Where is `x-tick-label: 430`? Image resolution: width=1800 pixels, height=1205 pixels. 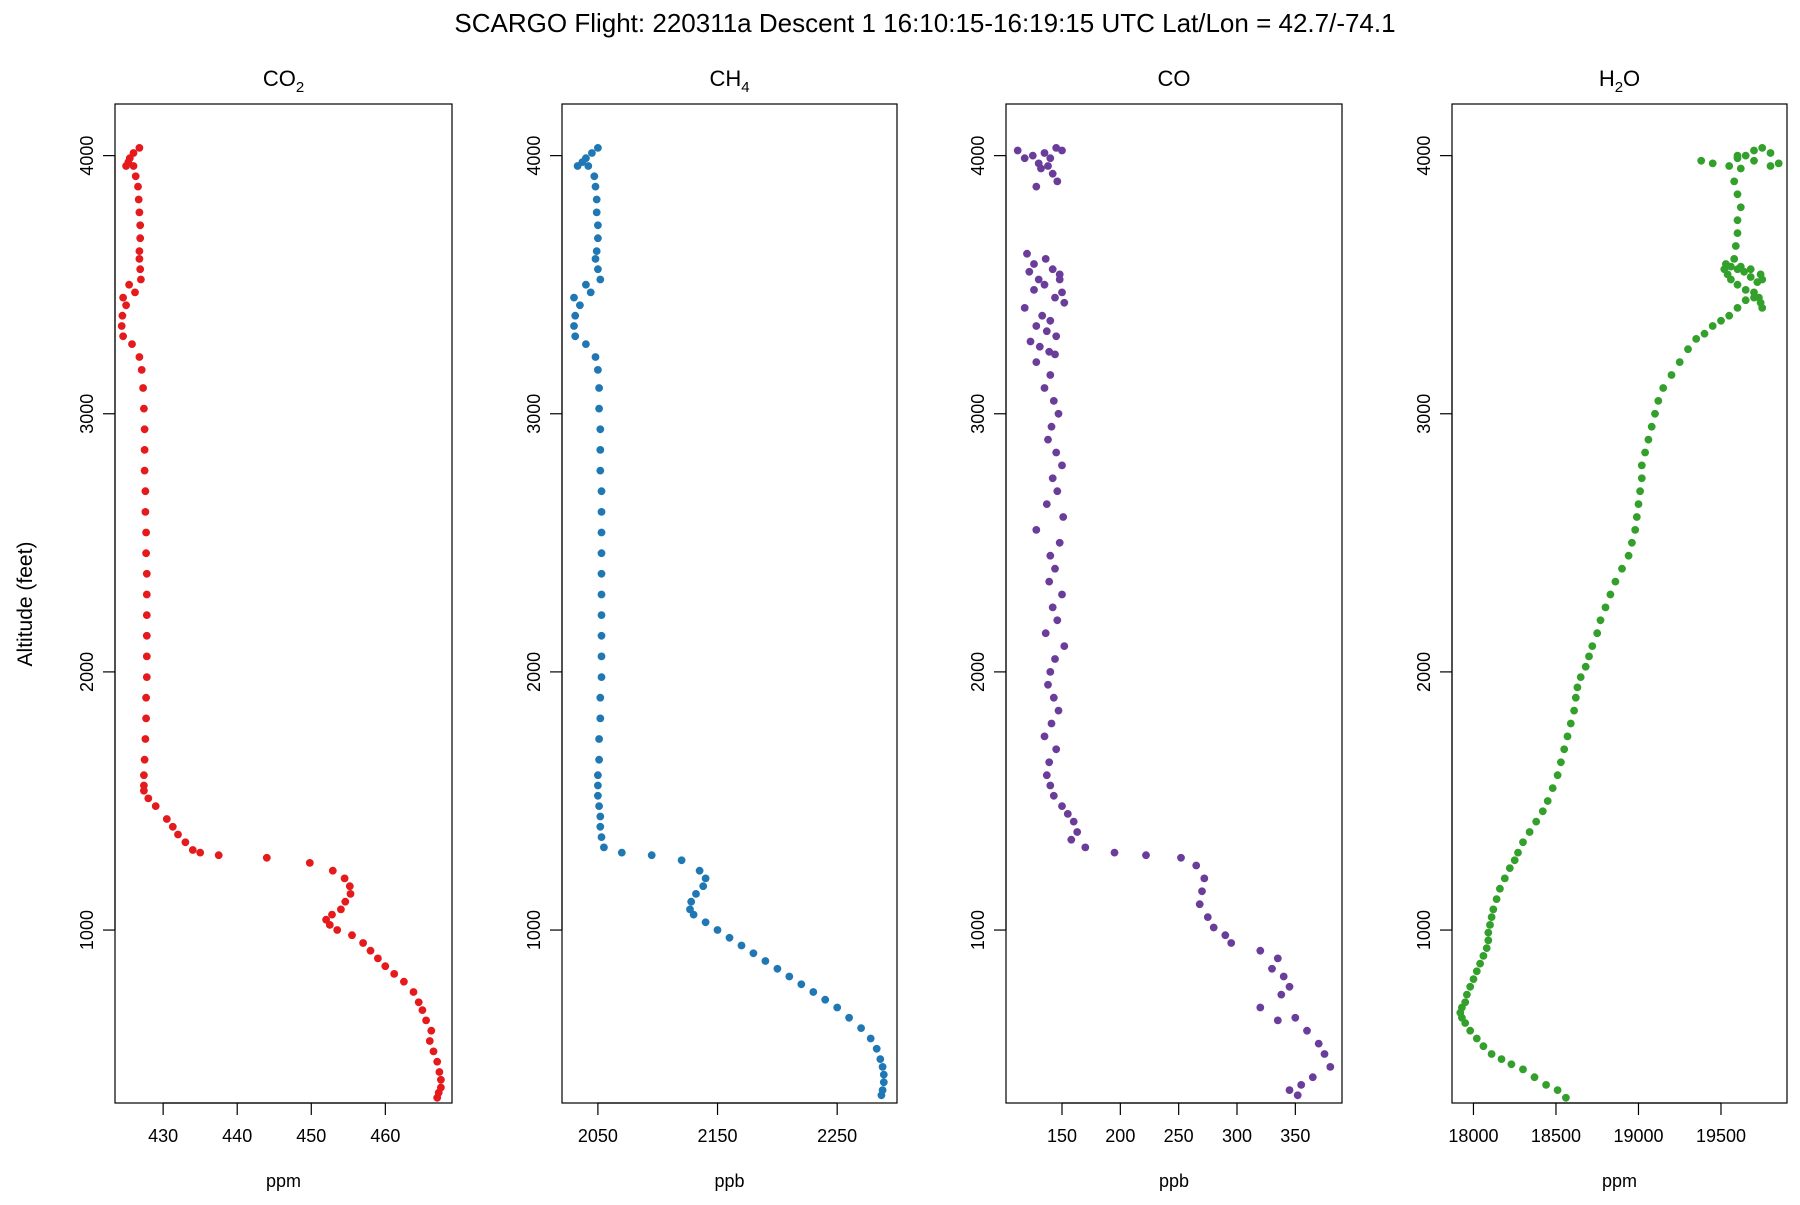 x-tick-label: 430 is located at coordinates (163, 1136).